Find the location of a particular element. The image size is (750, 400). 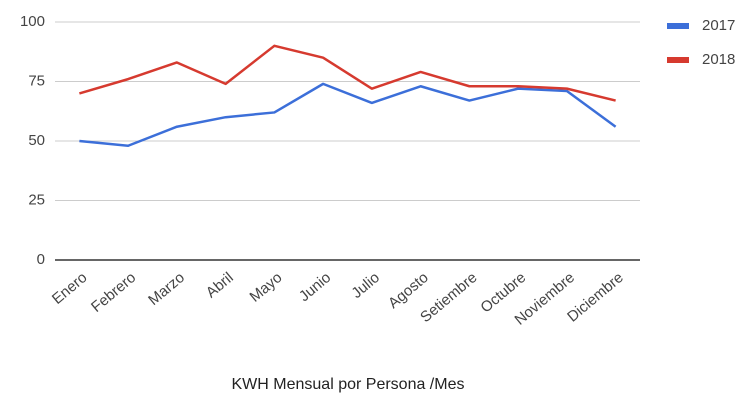

x-tick-label: Febrero is located at coordinates (113, 292).